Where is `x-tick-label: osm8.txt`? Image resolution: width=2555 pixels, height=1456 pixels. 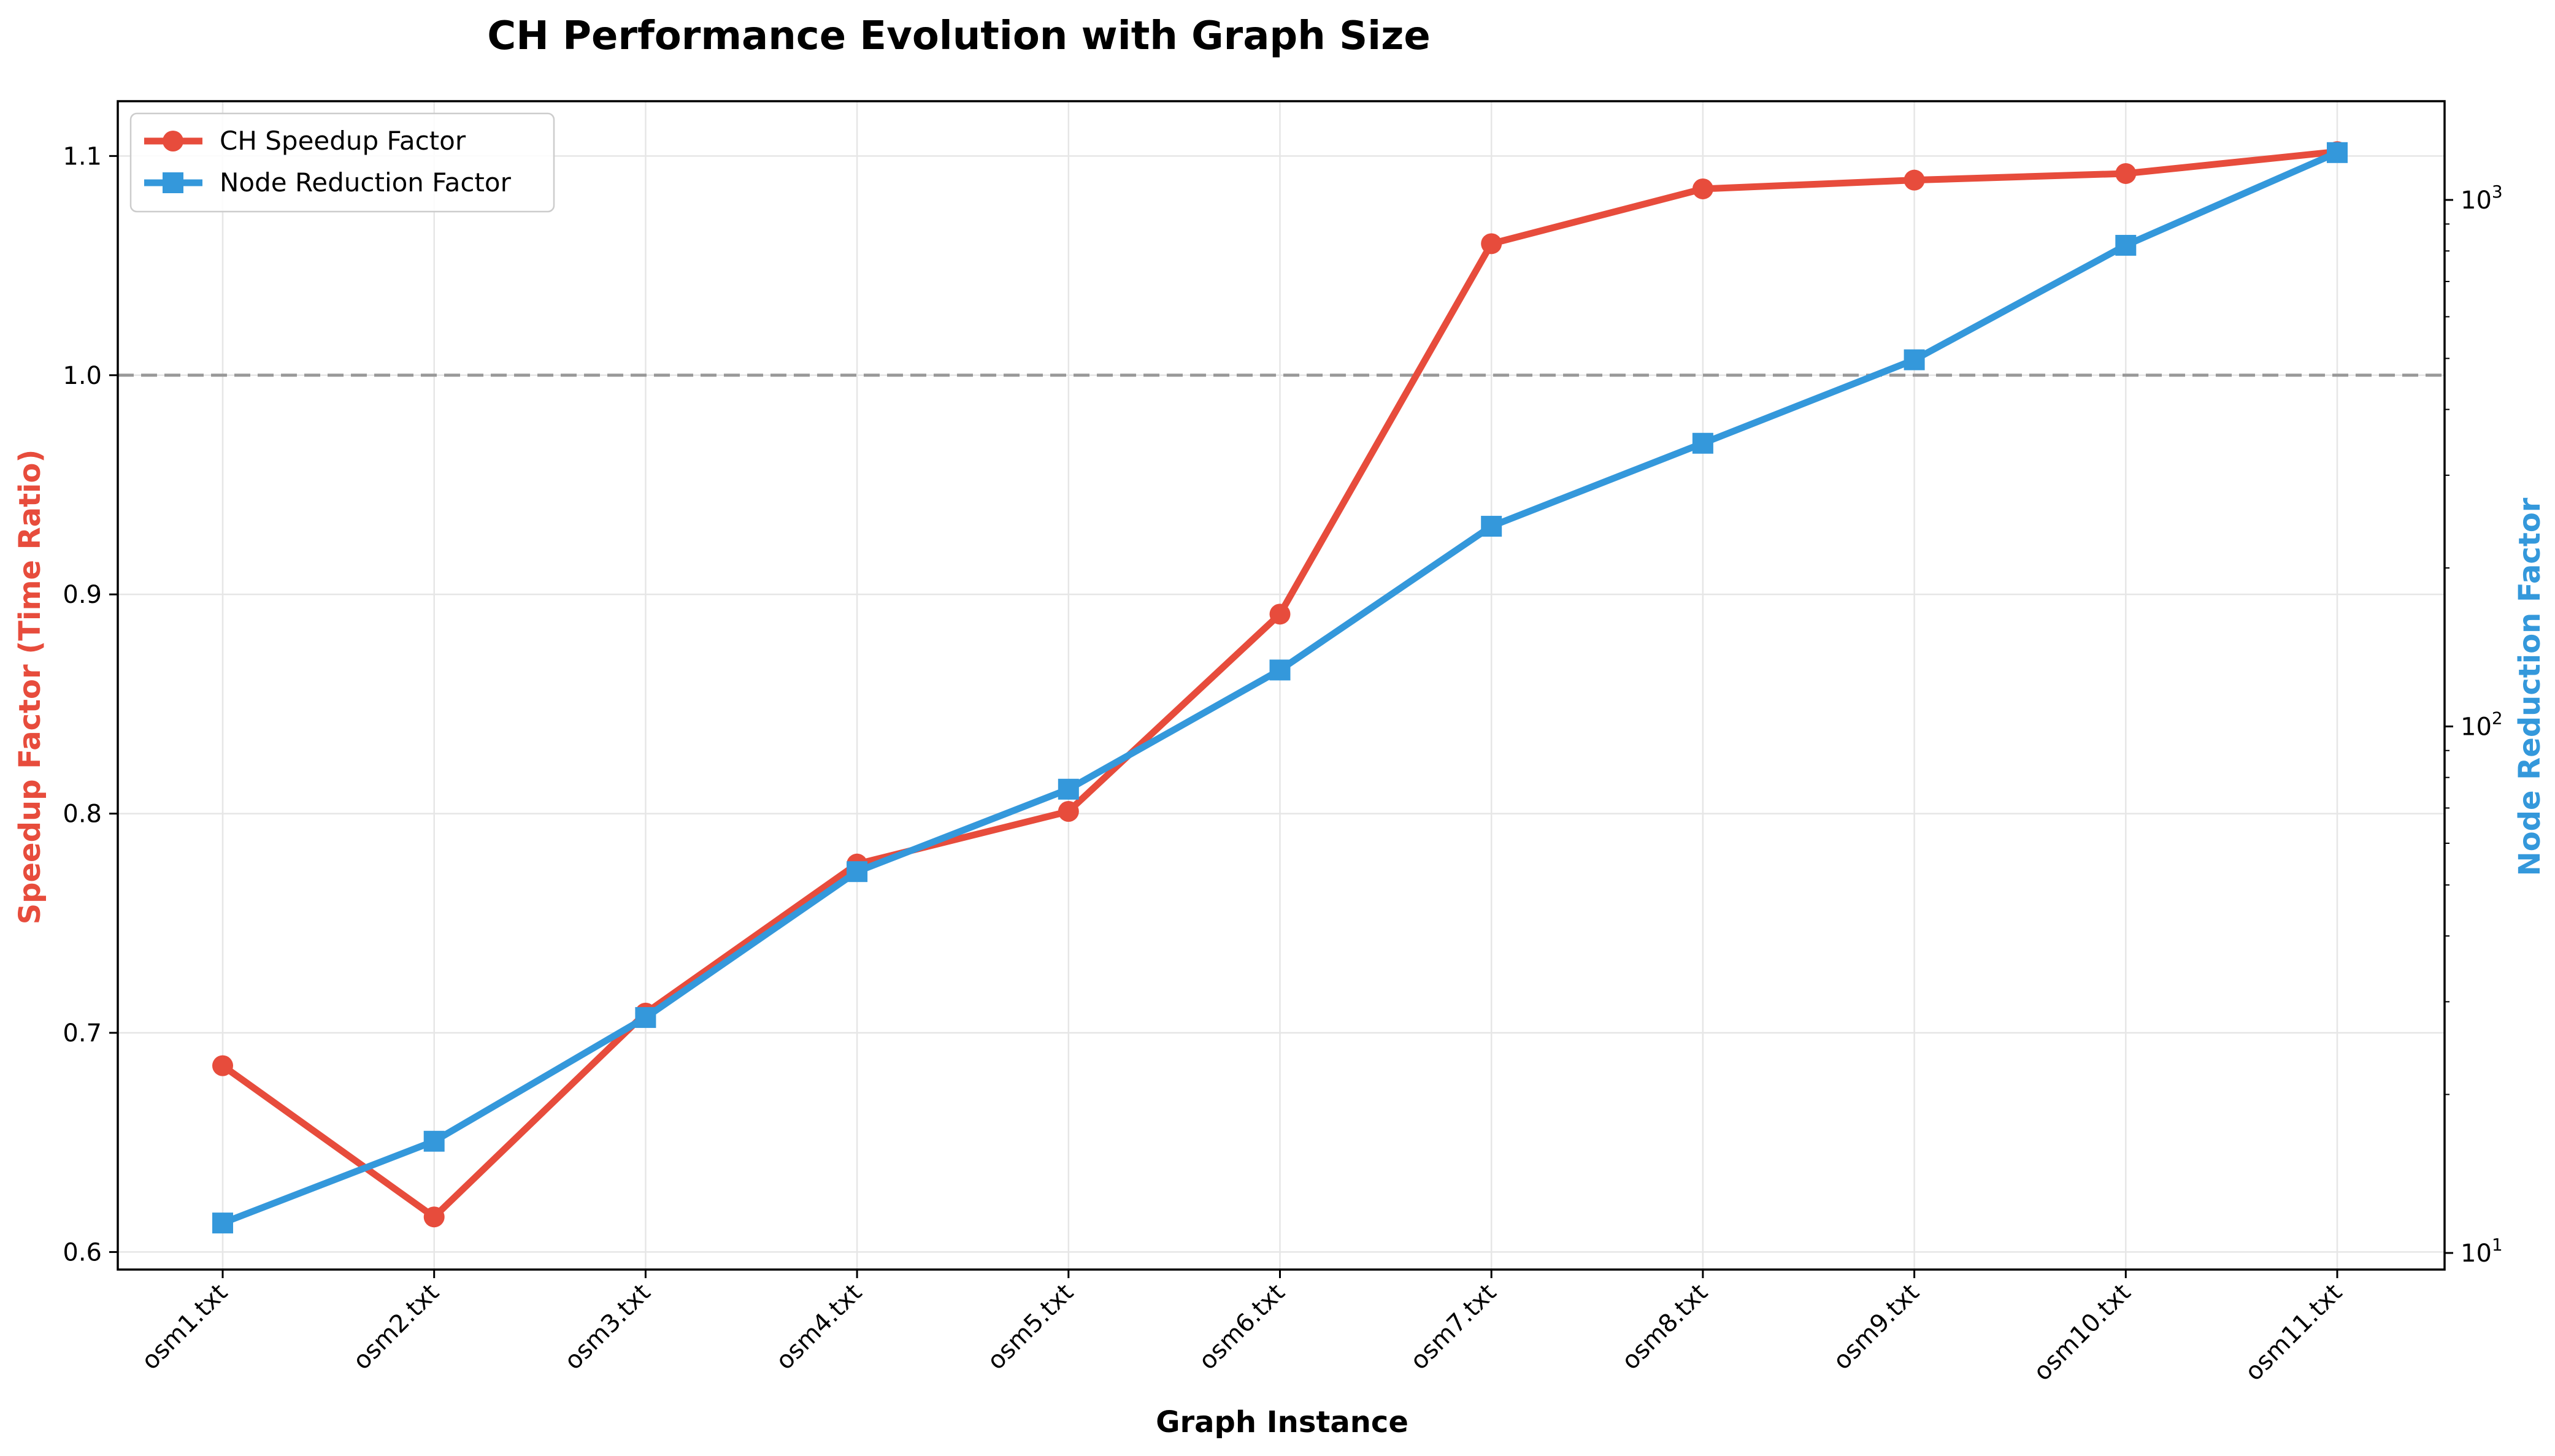 x-tick-label: osm8.txt is located at coordinates (1665, 1327).